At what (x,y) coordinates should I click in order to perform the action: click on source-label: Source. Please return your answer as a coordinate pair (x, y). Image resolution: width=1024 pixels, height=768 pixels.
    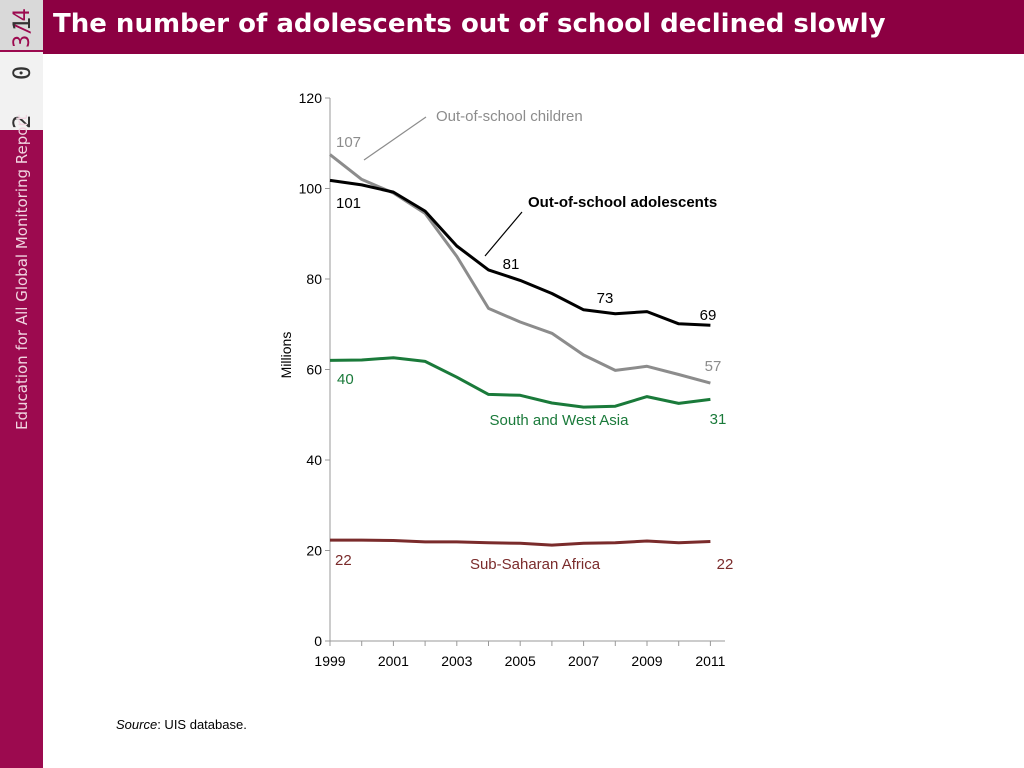
    Looking at the image, I should click on (137, 724).